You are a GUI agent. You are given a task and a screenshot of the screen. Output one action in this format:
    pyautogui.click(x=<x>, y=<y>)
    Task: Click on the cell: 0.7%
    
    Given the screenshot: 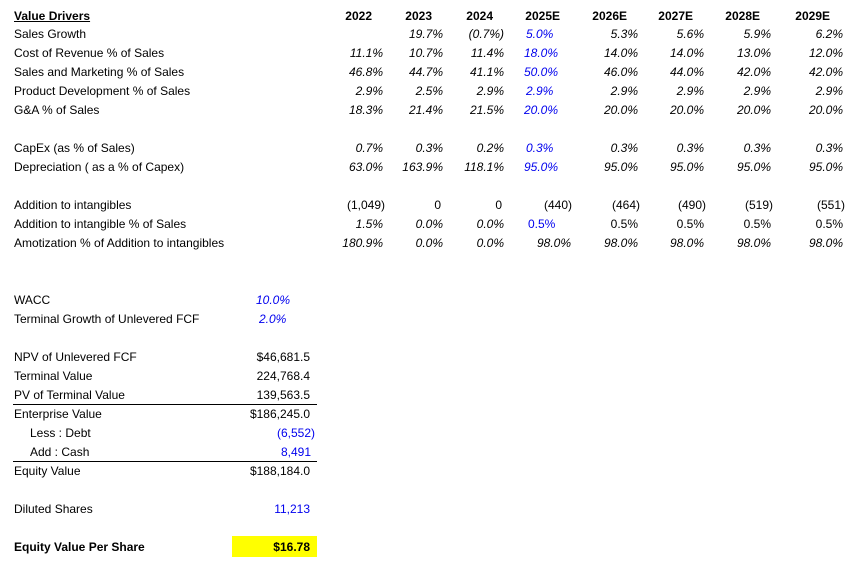 What is the action you would take?
    pyautogui.click(x=369, y=148)
    